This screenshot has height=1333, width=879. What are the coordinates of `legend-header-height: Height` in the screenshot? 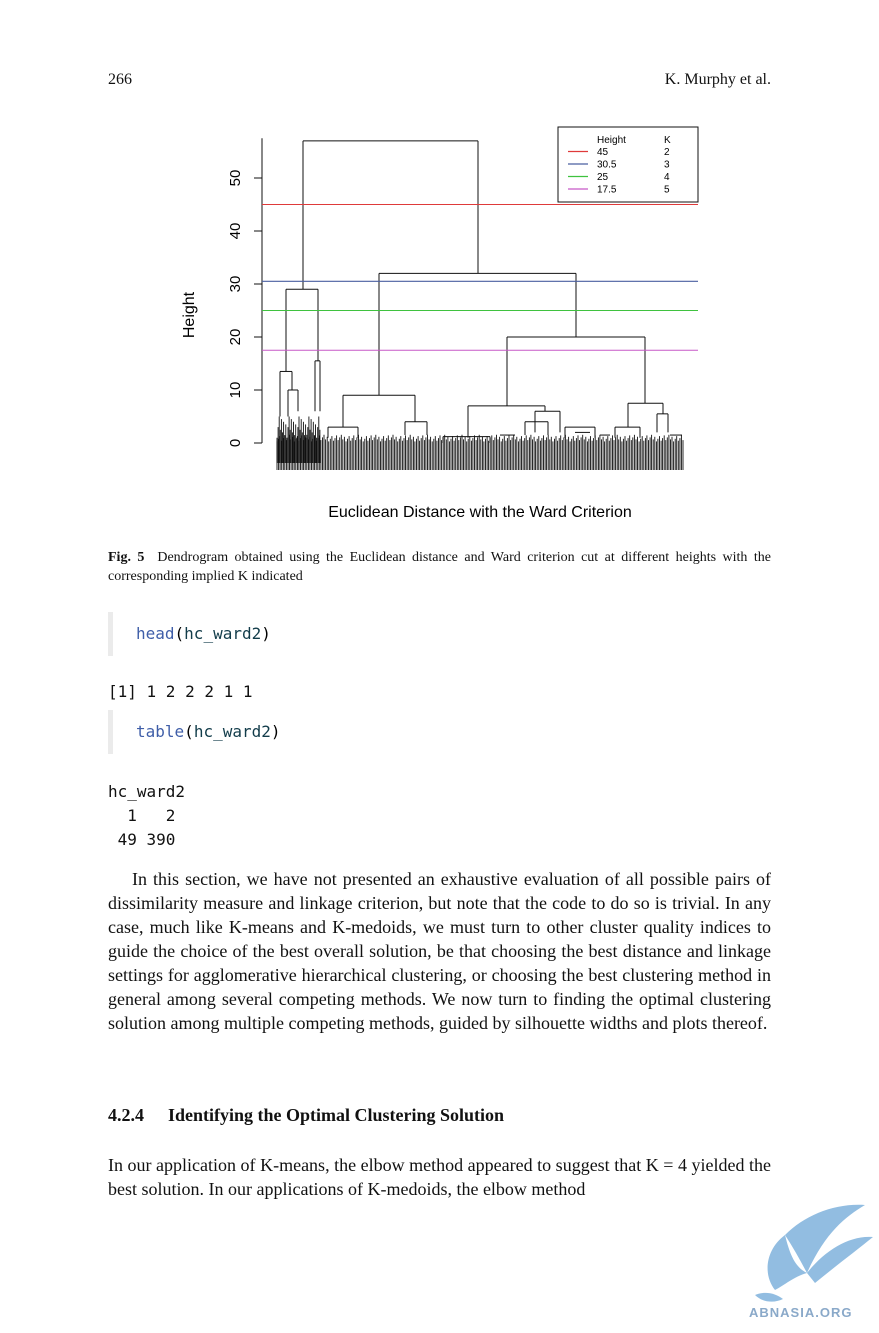 It's located at (611, 140).